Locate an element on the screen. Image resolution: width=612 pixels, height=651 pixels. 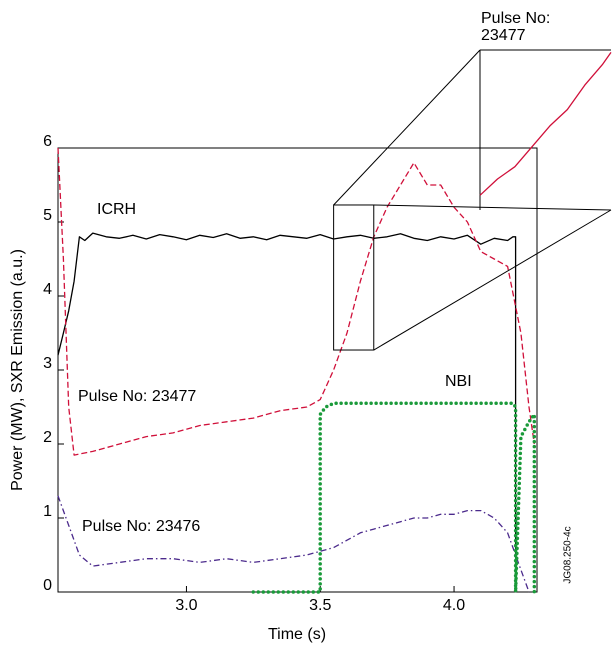
y-tick-label: 6 is located at coordinates (47, 141).